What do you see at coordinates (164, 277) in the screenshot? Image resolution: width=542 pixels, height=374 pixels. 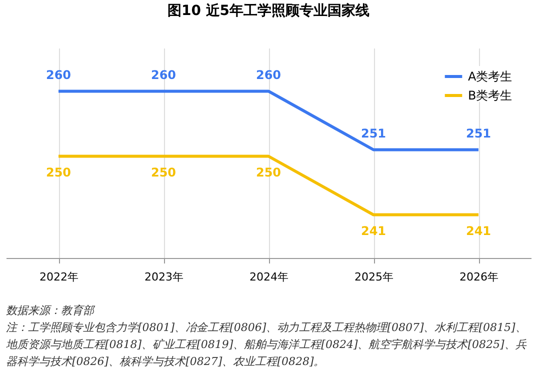 I see `x-tick-label: 2023年` at bounding box center [164, 277].